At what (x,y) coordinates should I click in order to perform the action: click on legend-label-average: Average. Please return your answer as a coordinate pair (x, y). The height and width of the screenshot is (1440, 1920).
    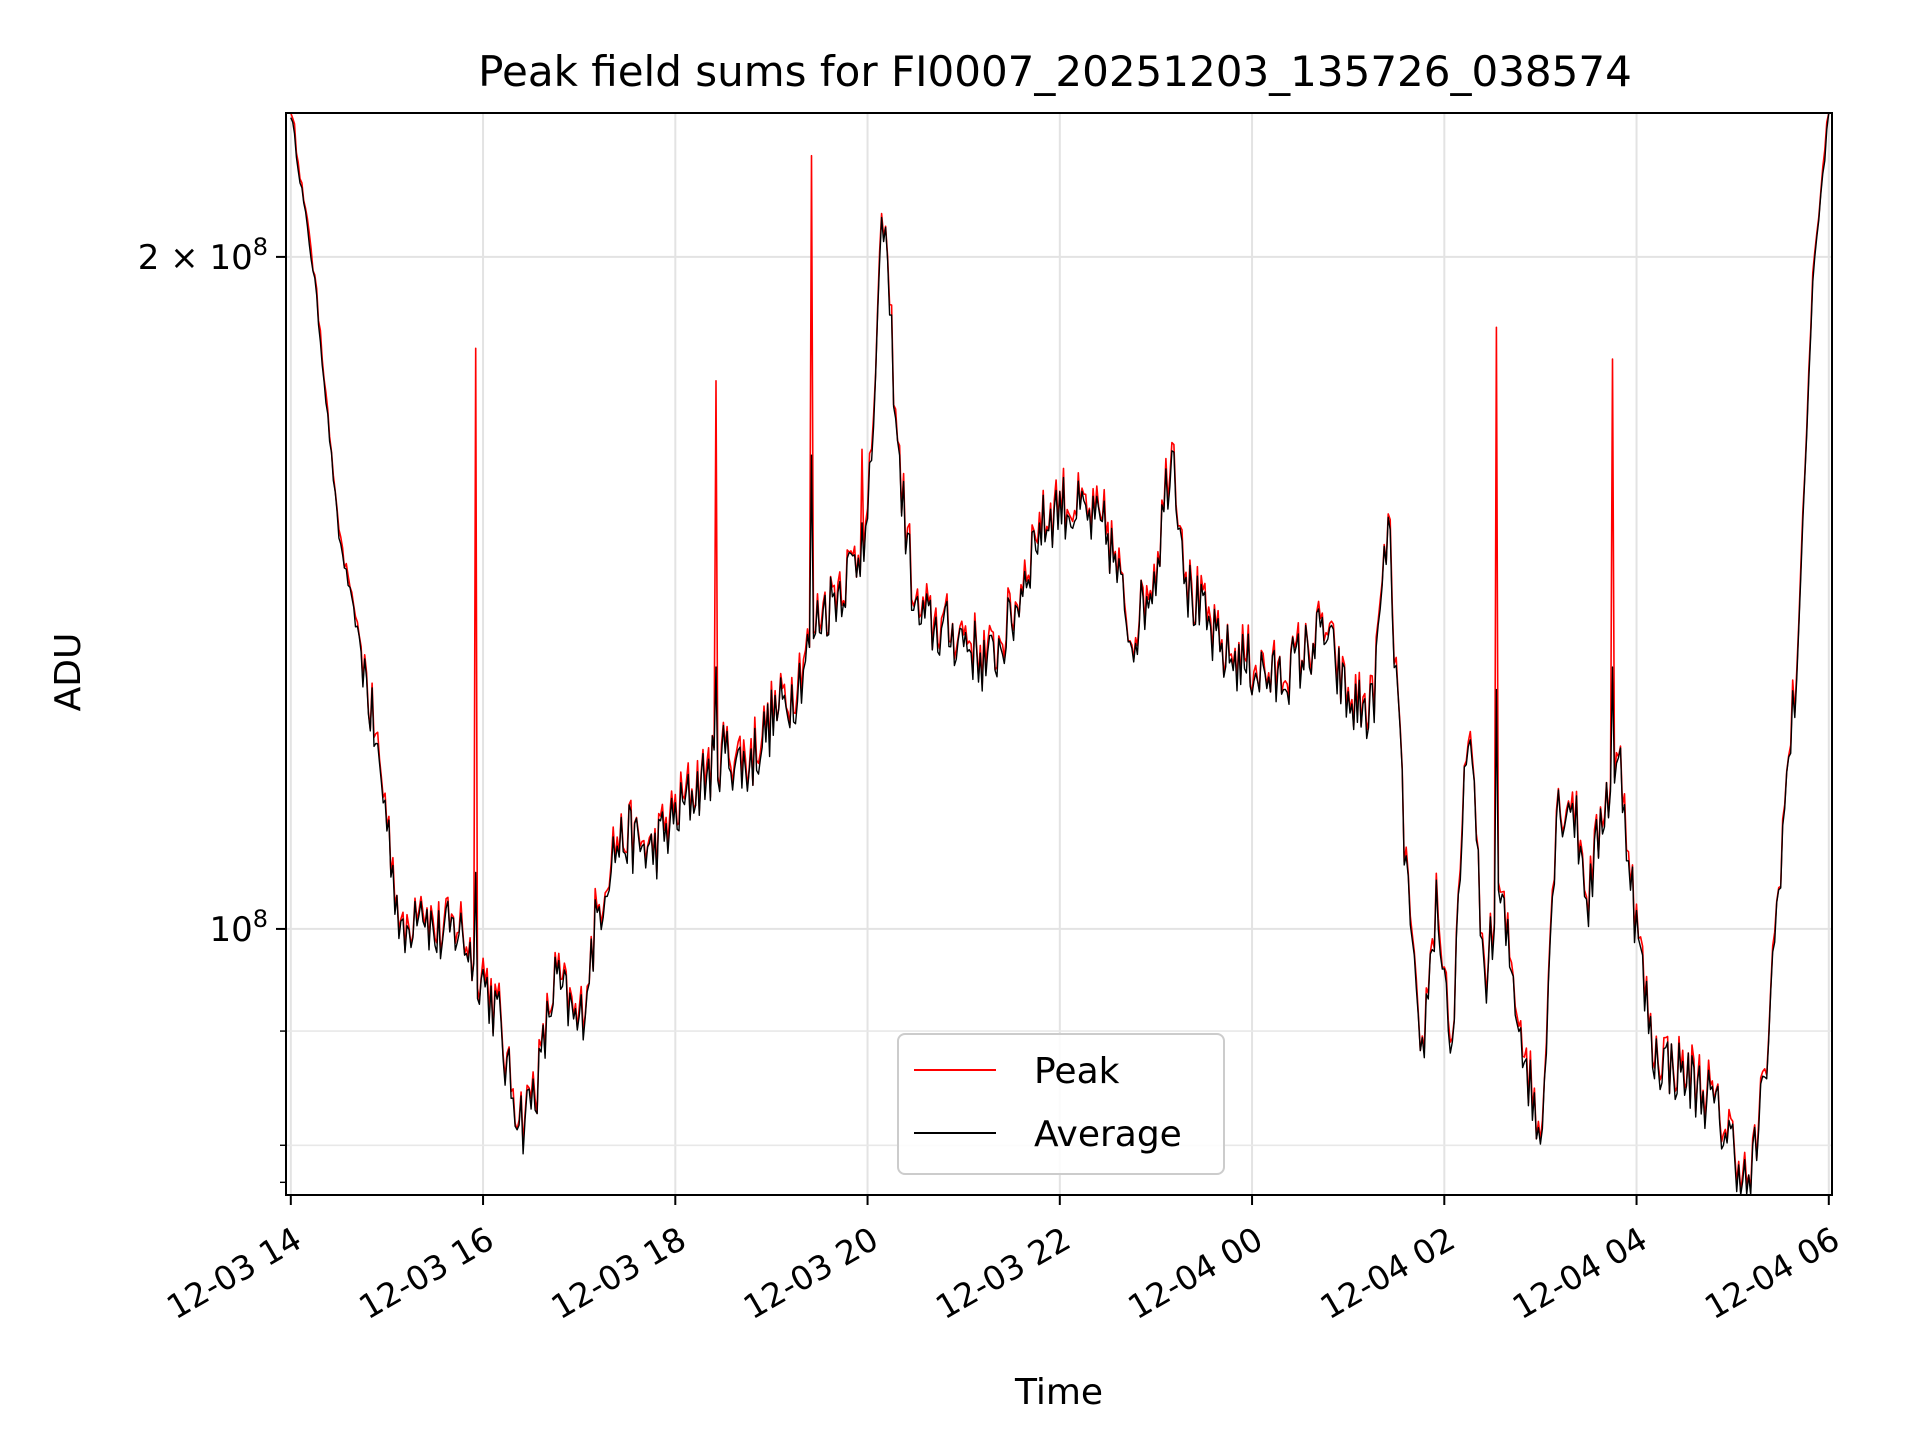
    Looking at the image, I should click on (1108, 1134).